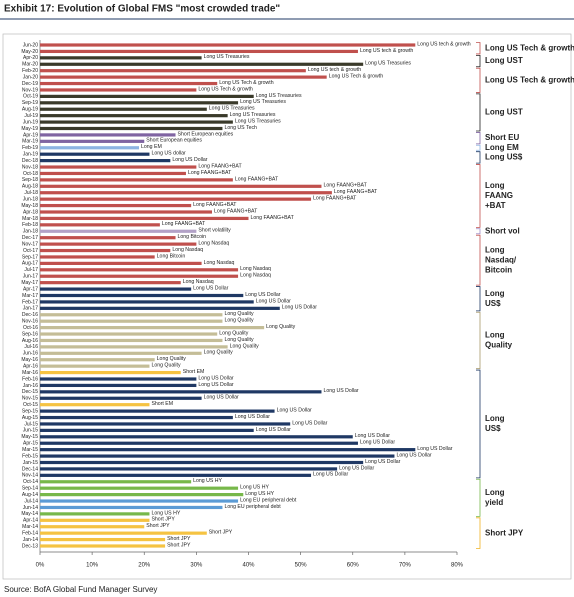 The height and width of the screenshot is (597, 574). I want to click on y-tick-label: Mar-14, so click(30, 527).